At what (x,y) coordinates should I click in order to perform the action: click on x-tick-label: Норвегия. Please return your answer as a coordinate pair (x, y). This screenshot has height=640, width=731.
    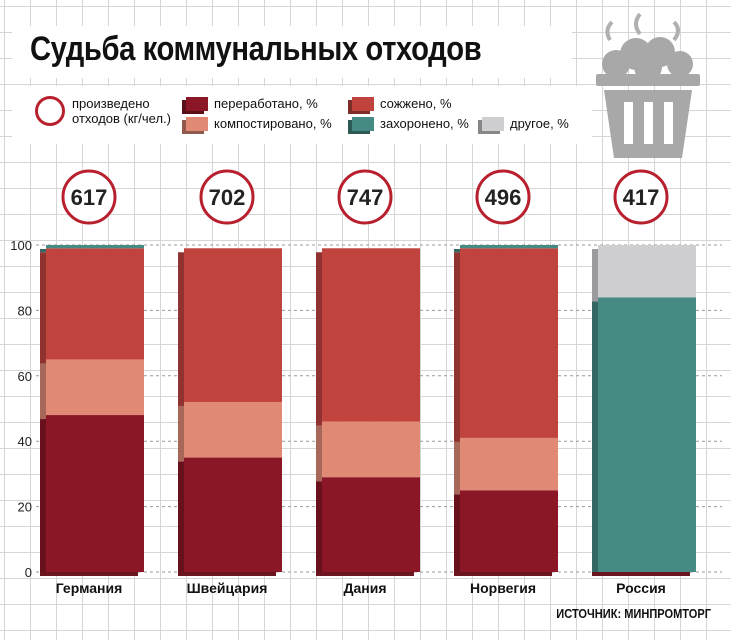
    Looking at the image, I should click on (503, 588).